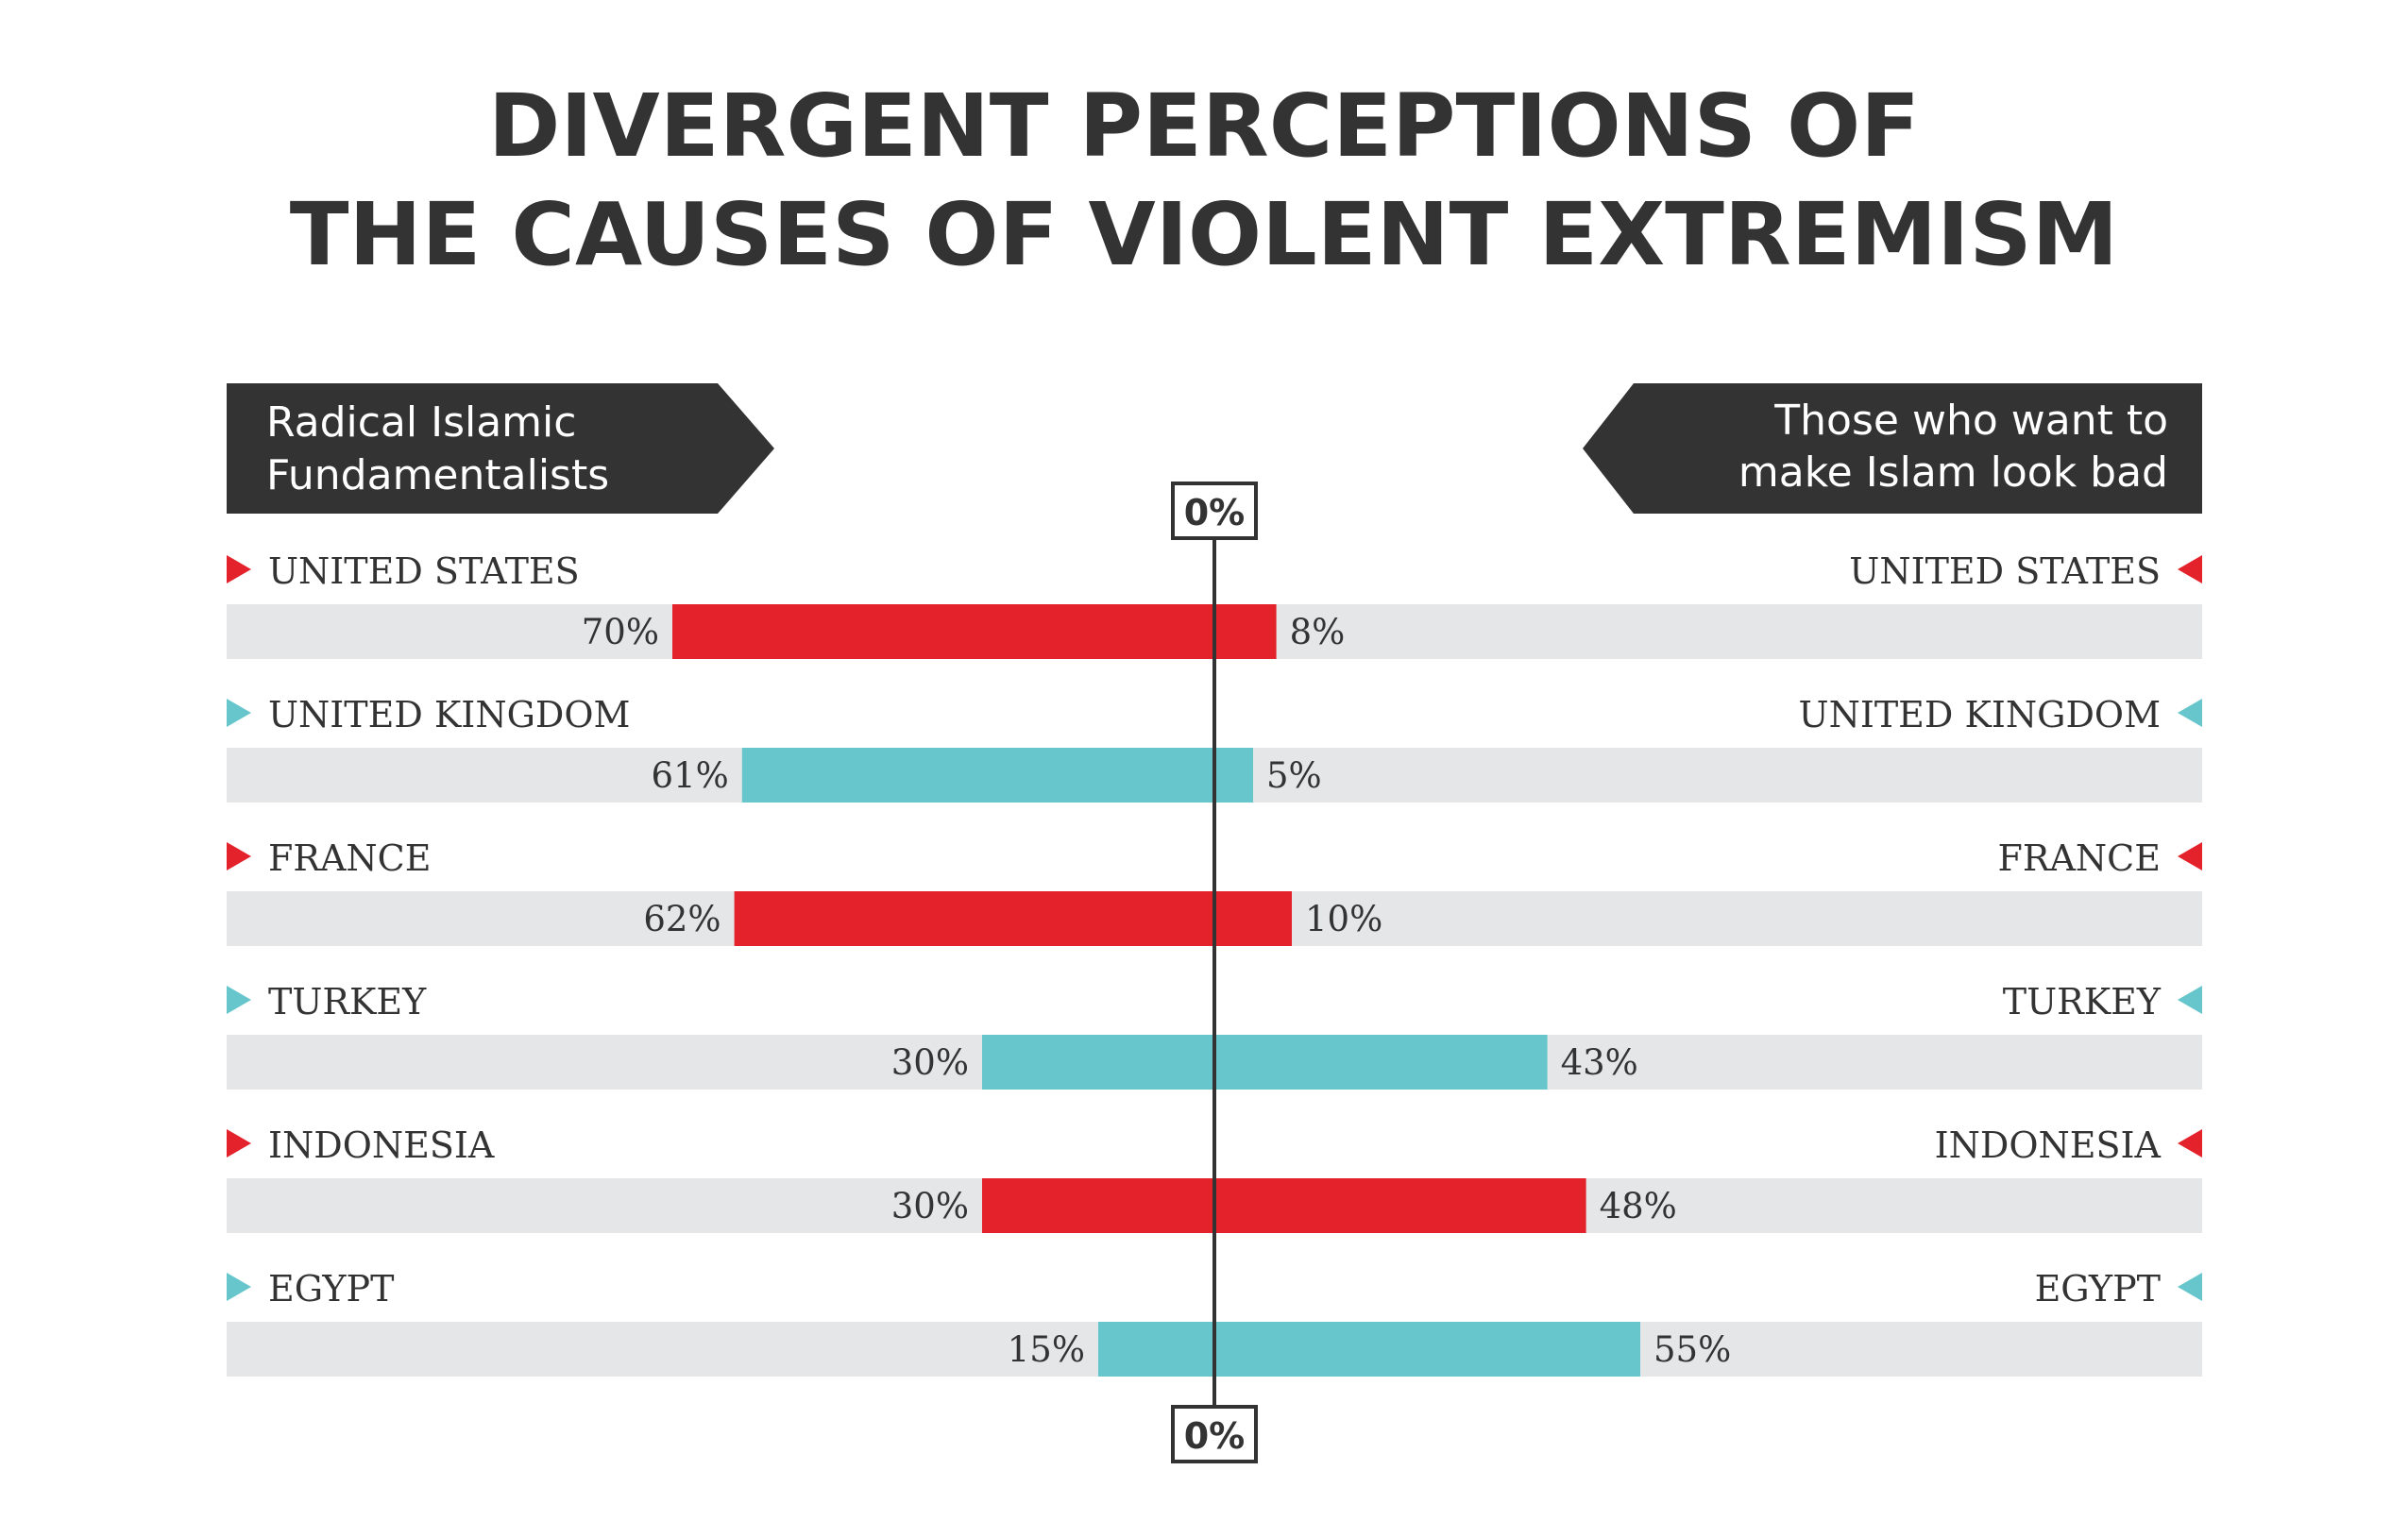 Image resolution: width=2408 pixels, height=1538 pixels. I want to click on triangle-marker-left-united-kingdom, so click(239, 713).